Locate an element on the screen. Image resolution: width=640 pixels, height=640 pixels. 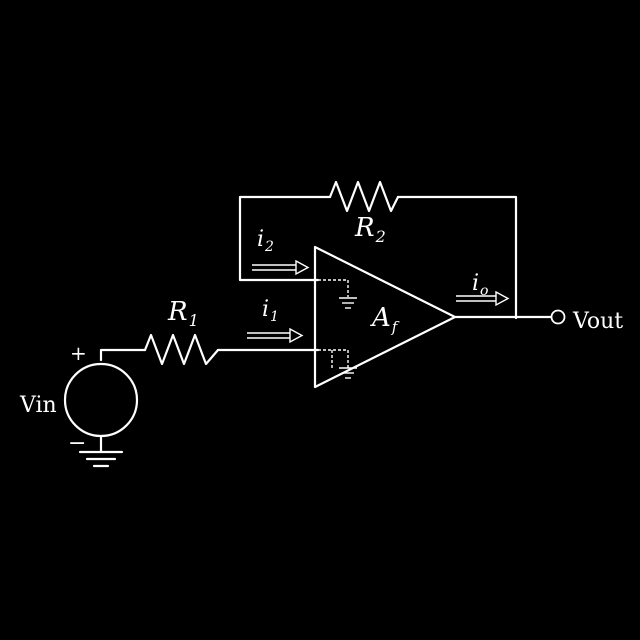
noninverting-input-port is located at coordinates (337, 364).